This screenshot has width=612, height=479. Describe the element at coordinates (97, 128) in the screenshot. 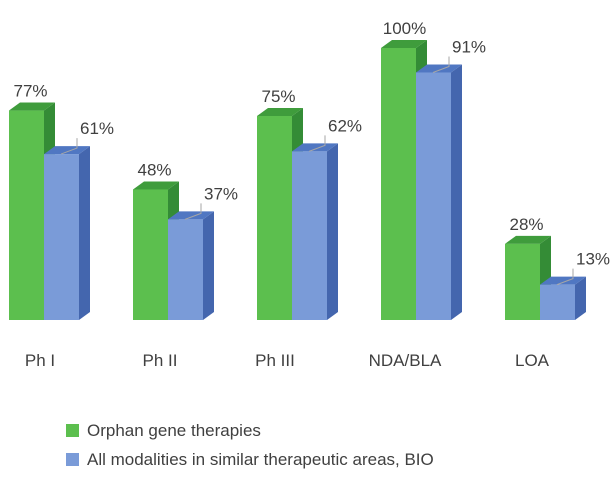

I see `value-label-ph-i-s2: 61%` at that location.